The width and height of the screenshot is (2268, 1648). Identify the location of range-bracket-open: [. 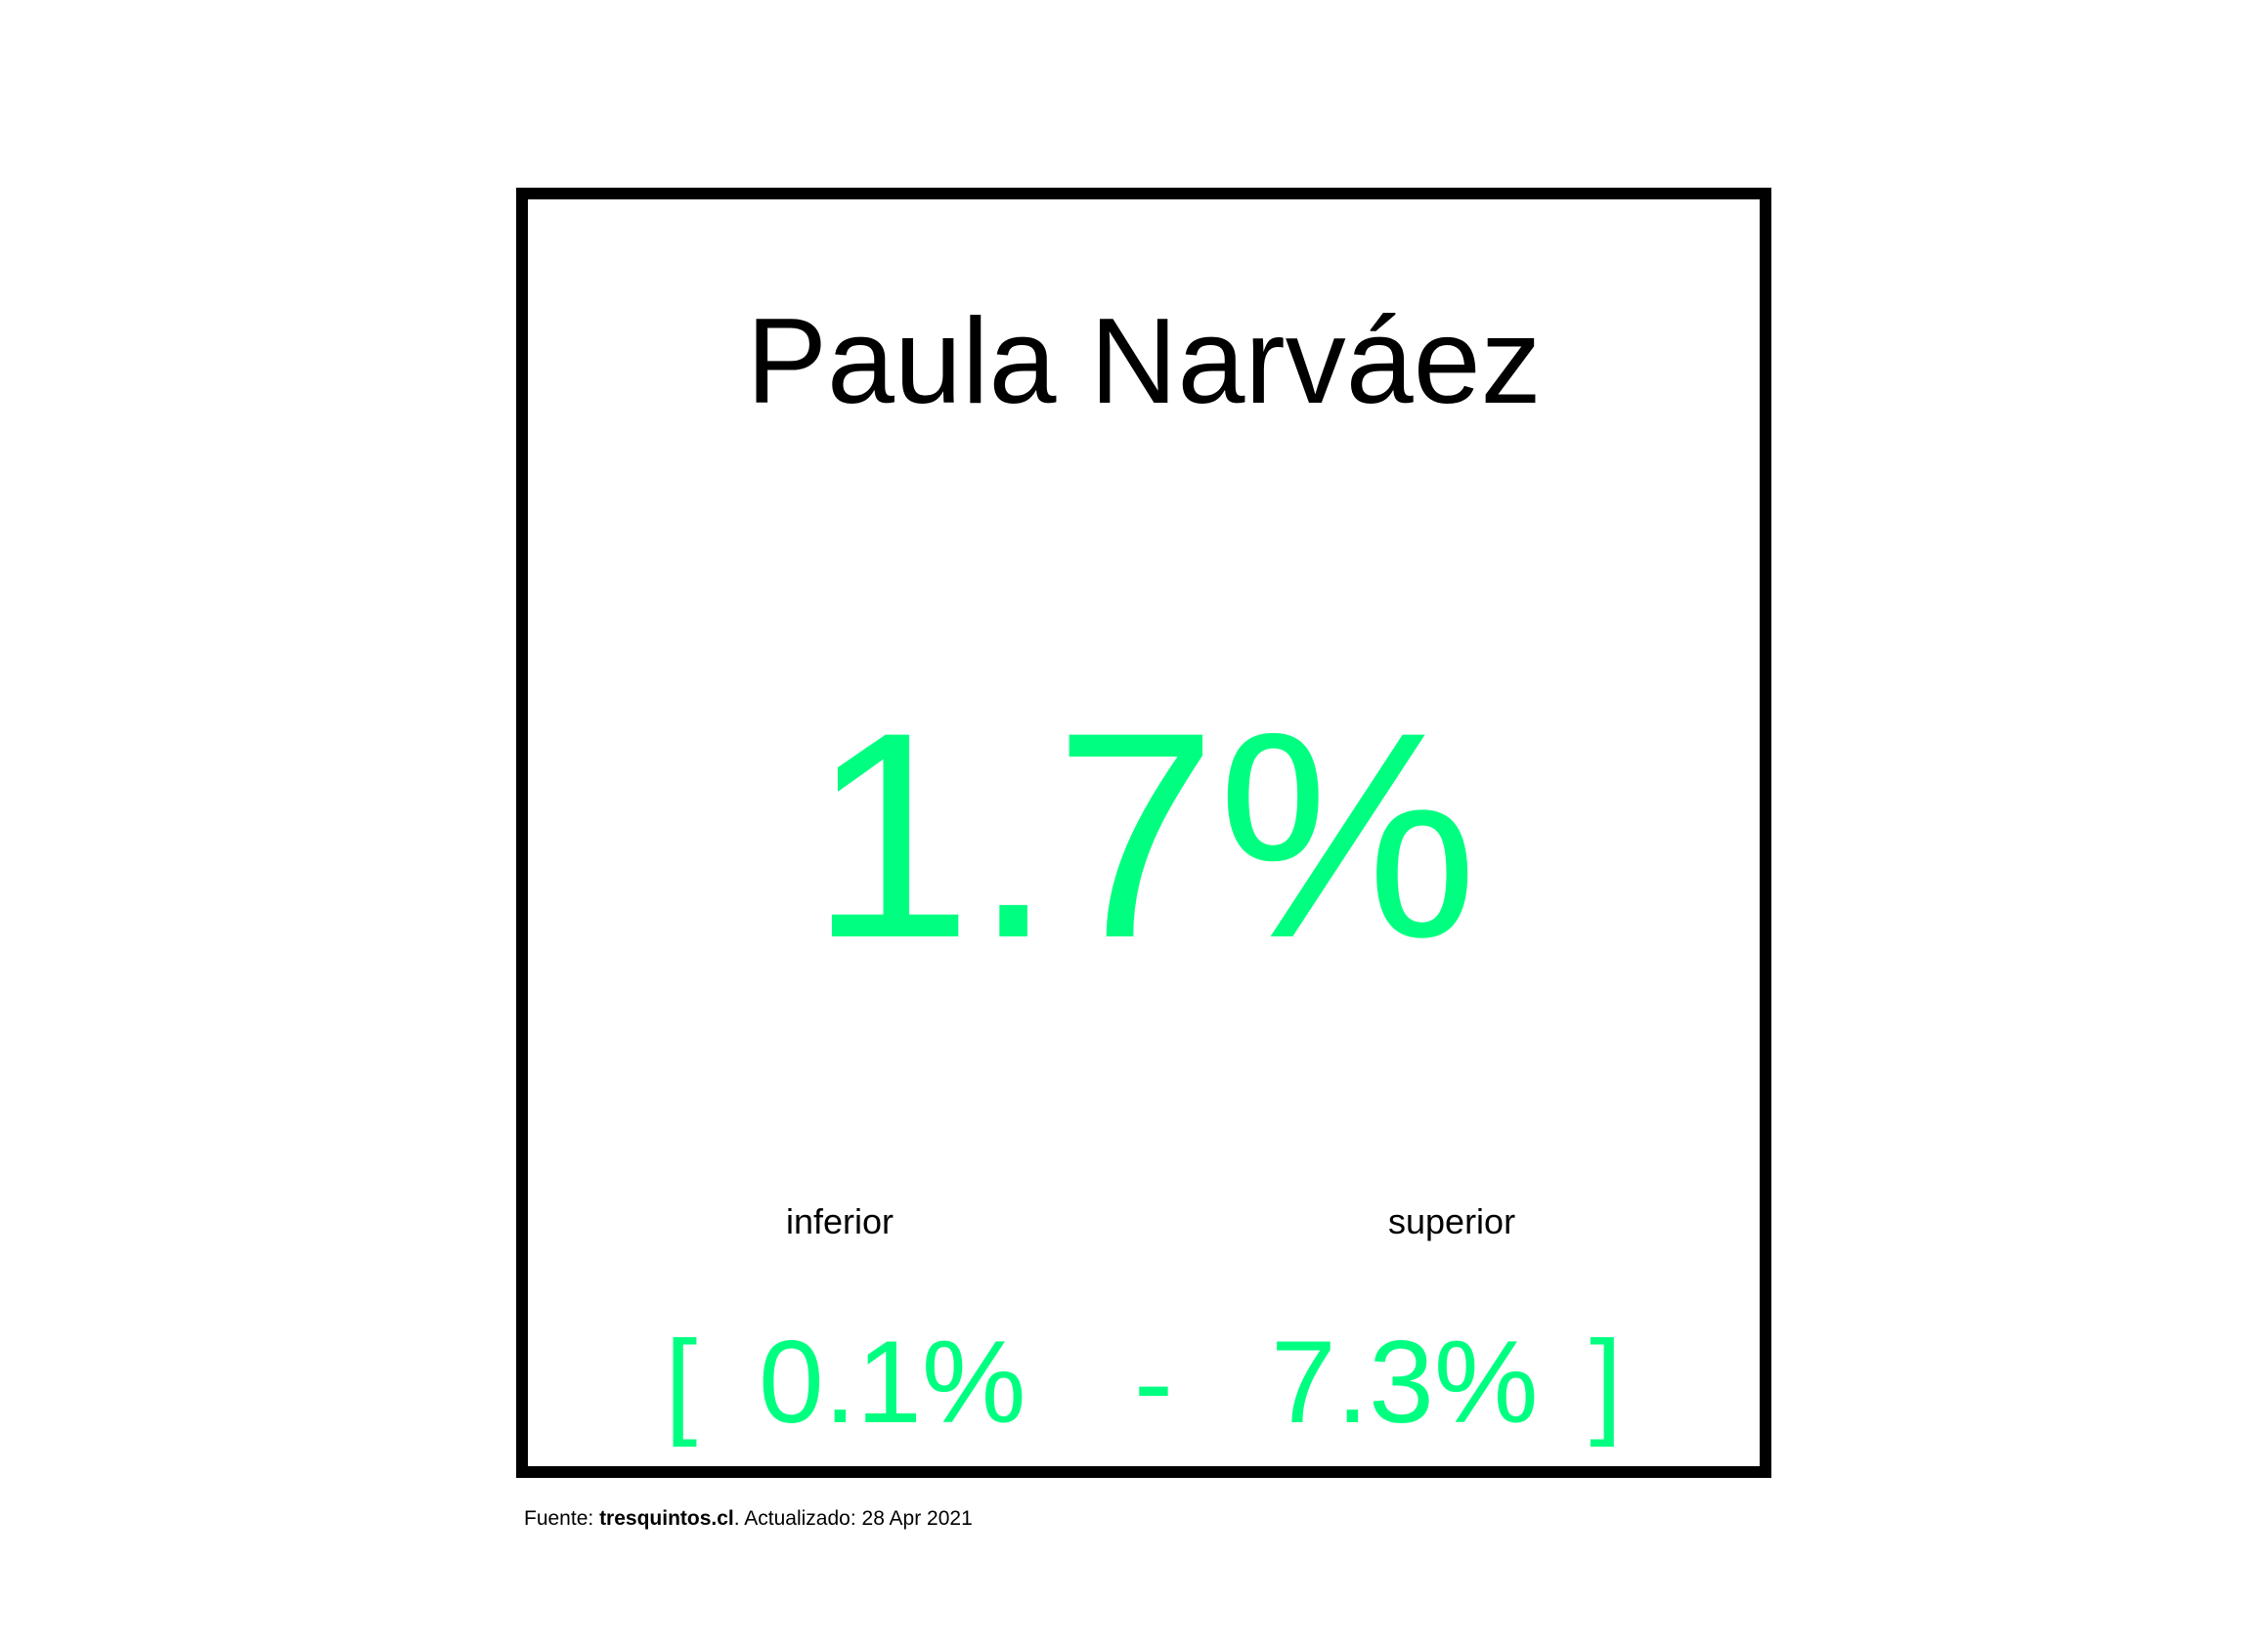
(681, 1382).